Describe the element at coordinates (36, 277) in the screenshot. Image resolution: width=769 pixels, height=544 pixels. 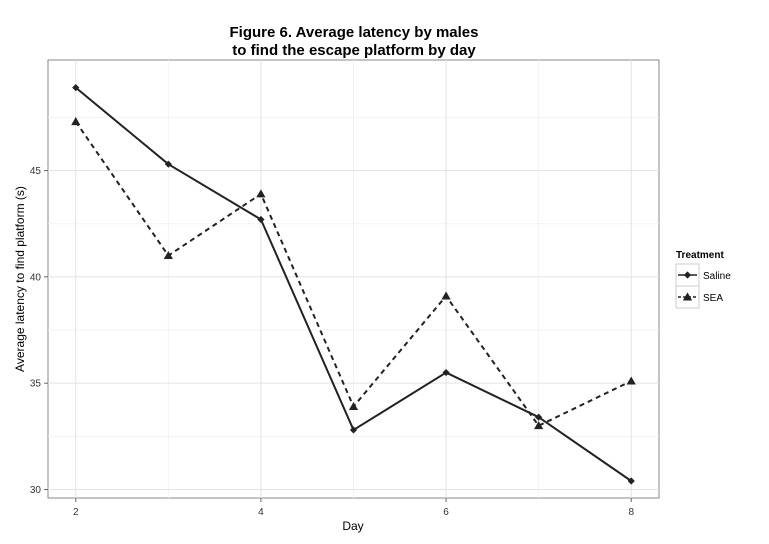
I see `y-tick-label: 40` at that location.